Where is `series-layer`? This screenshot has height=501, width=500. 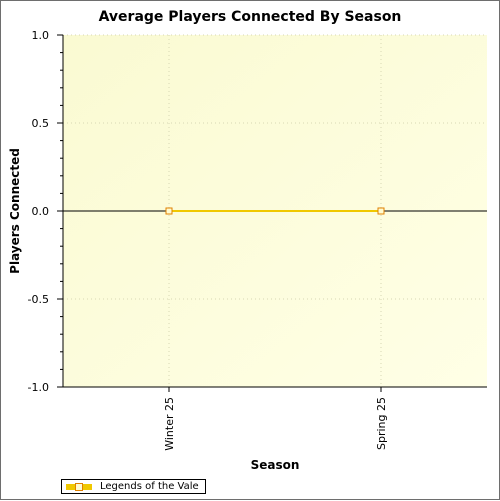
series-layer is located at coordinates (275, 211).